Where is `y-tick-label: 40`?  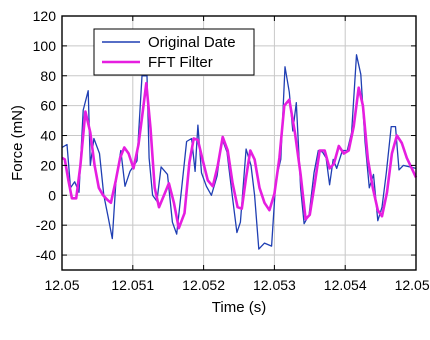
y-tick-label: 40 is located at coordinates (48, 136).